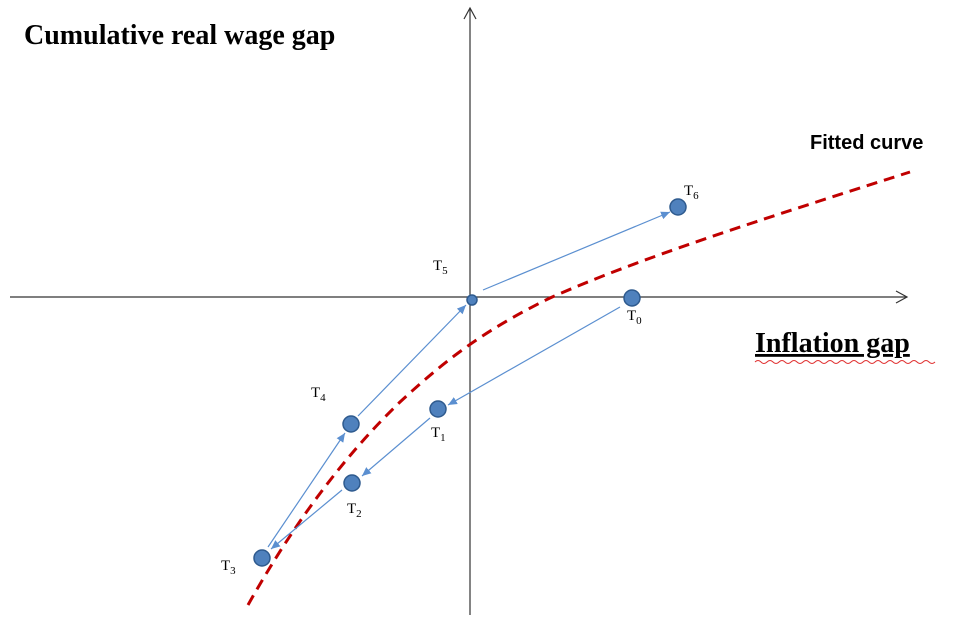 The height and width of the screenshot is (621, 969). Describe the element at coordinates (233, 571) in the screenshot. I see `node-label-subscript: 3` at that location.